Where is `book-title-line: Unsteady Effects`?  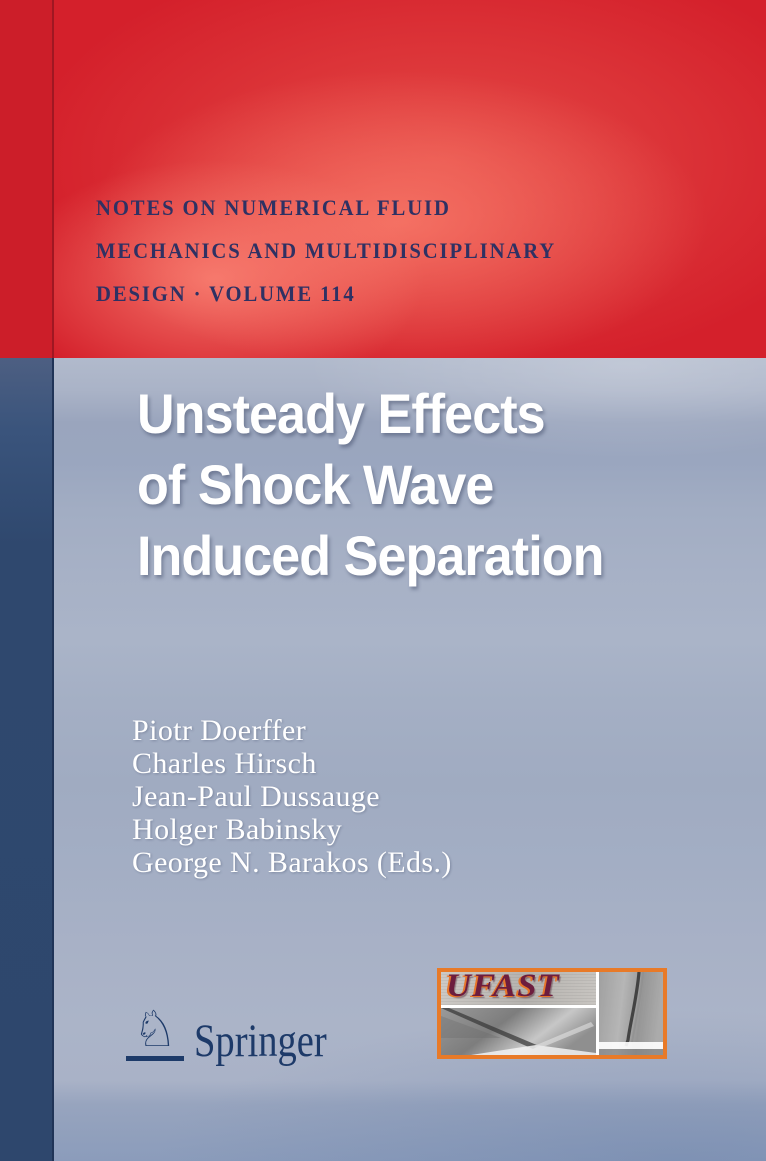 book-title-line: Unsteady Effects is located at coordinates (341, 413).